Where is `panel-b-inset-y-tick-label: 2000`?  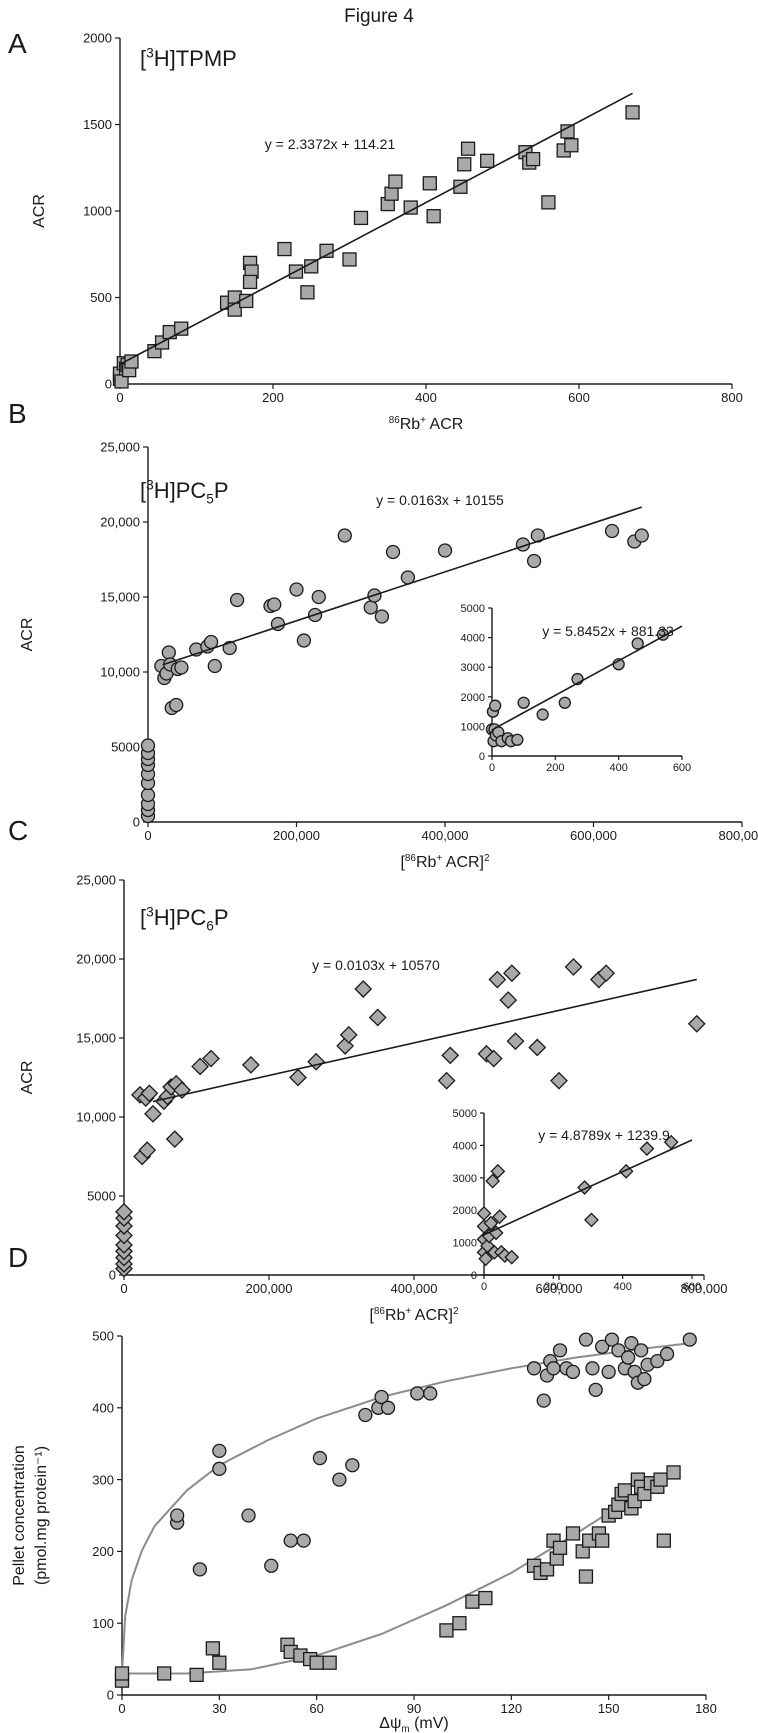
panel-b-inset-y-tick-label: 2000 is located at coordinates (473, 698).